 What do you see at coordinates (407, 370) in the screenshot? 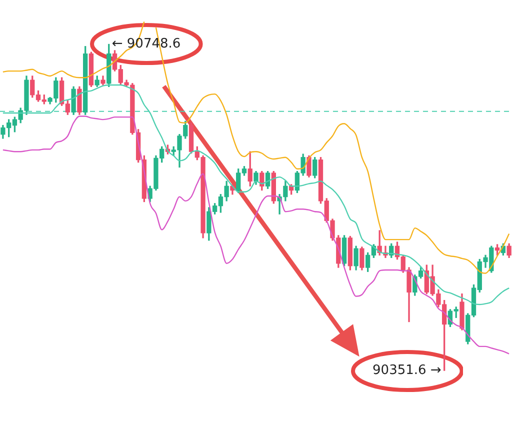
I see `annotation: 90351.6 →` at bounding box center [407, 370].